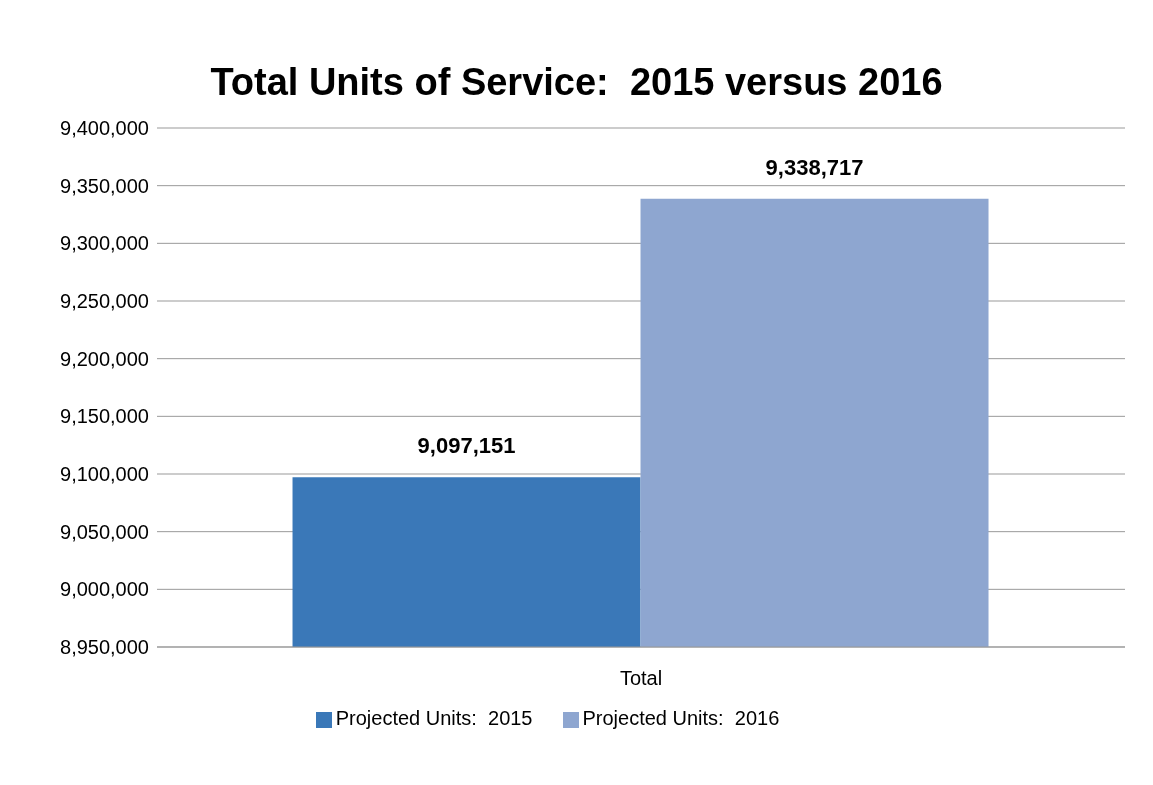 This screenshot has height=785, width=1153. What do you see at coordinates (104, 531) in the screenshot?
I see `y-tick-label: 9,050,000` at bounding box center [104, 531].